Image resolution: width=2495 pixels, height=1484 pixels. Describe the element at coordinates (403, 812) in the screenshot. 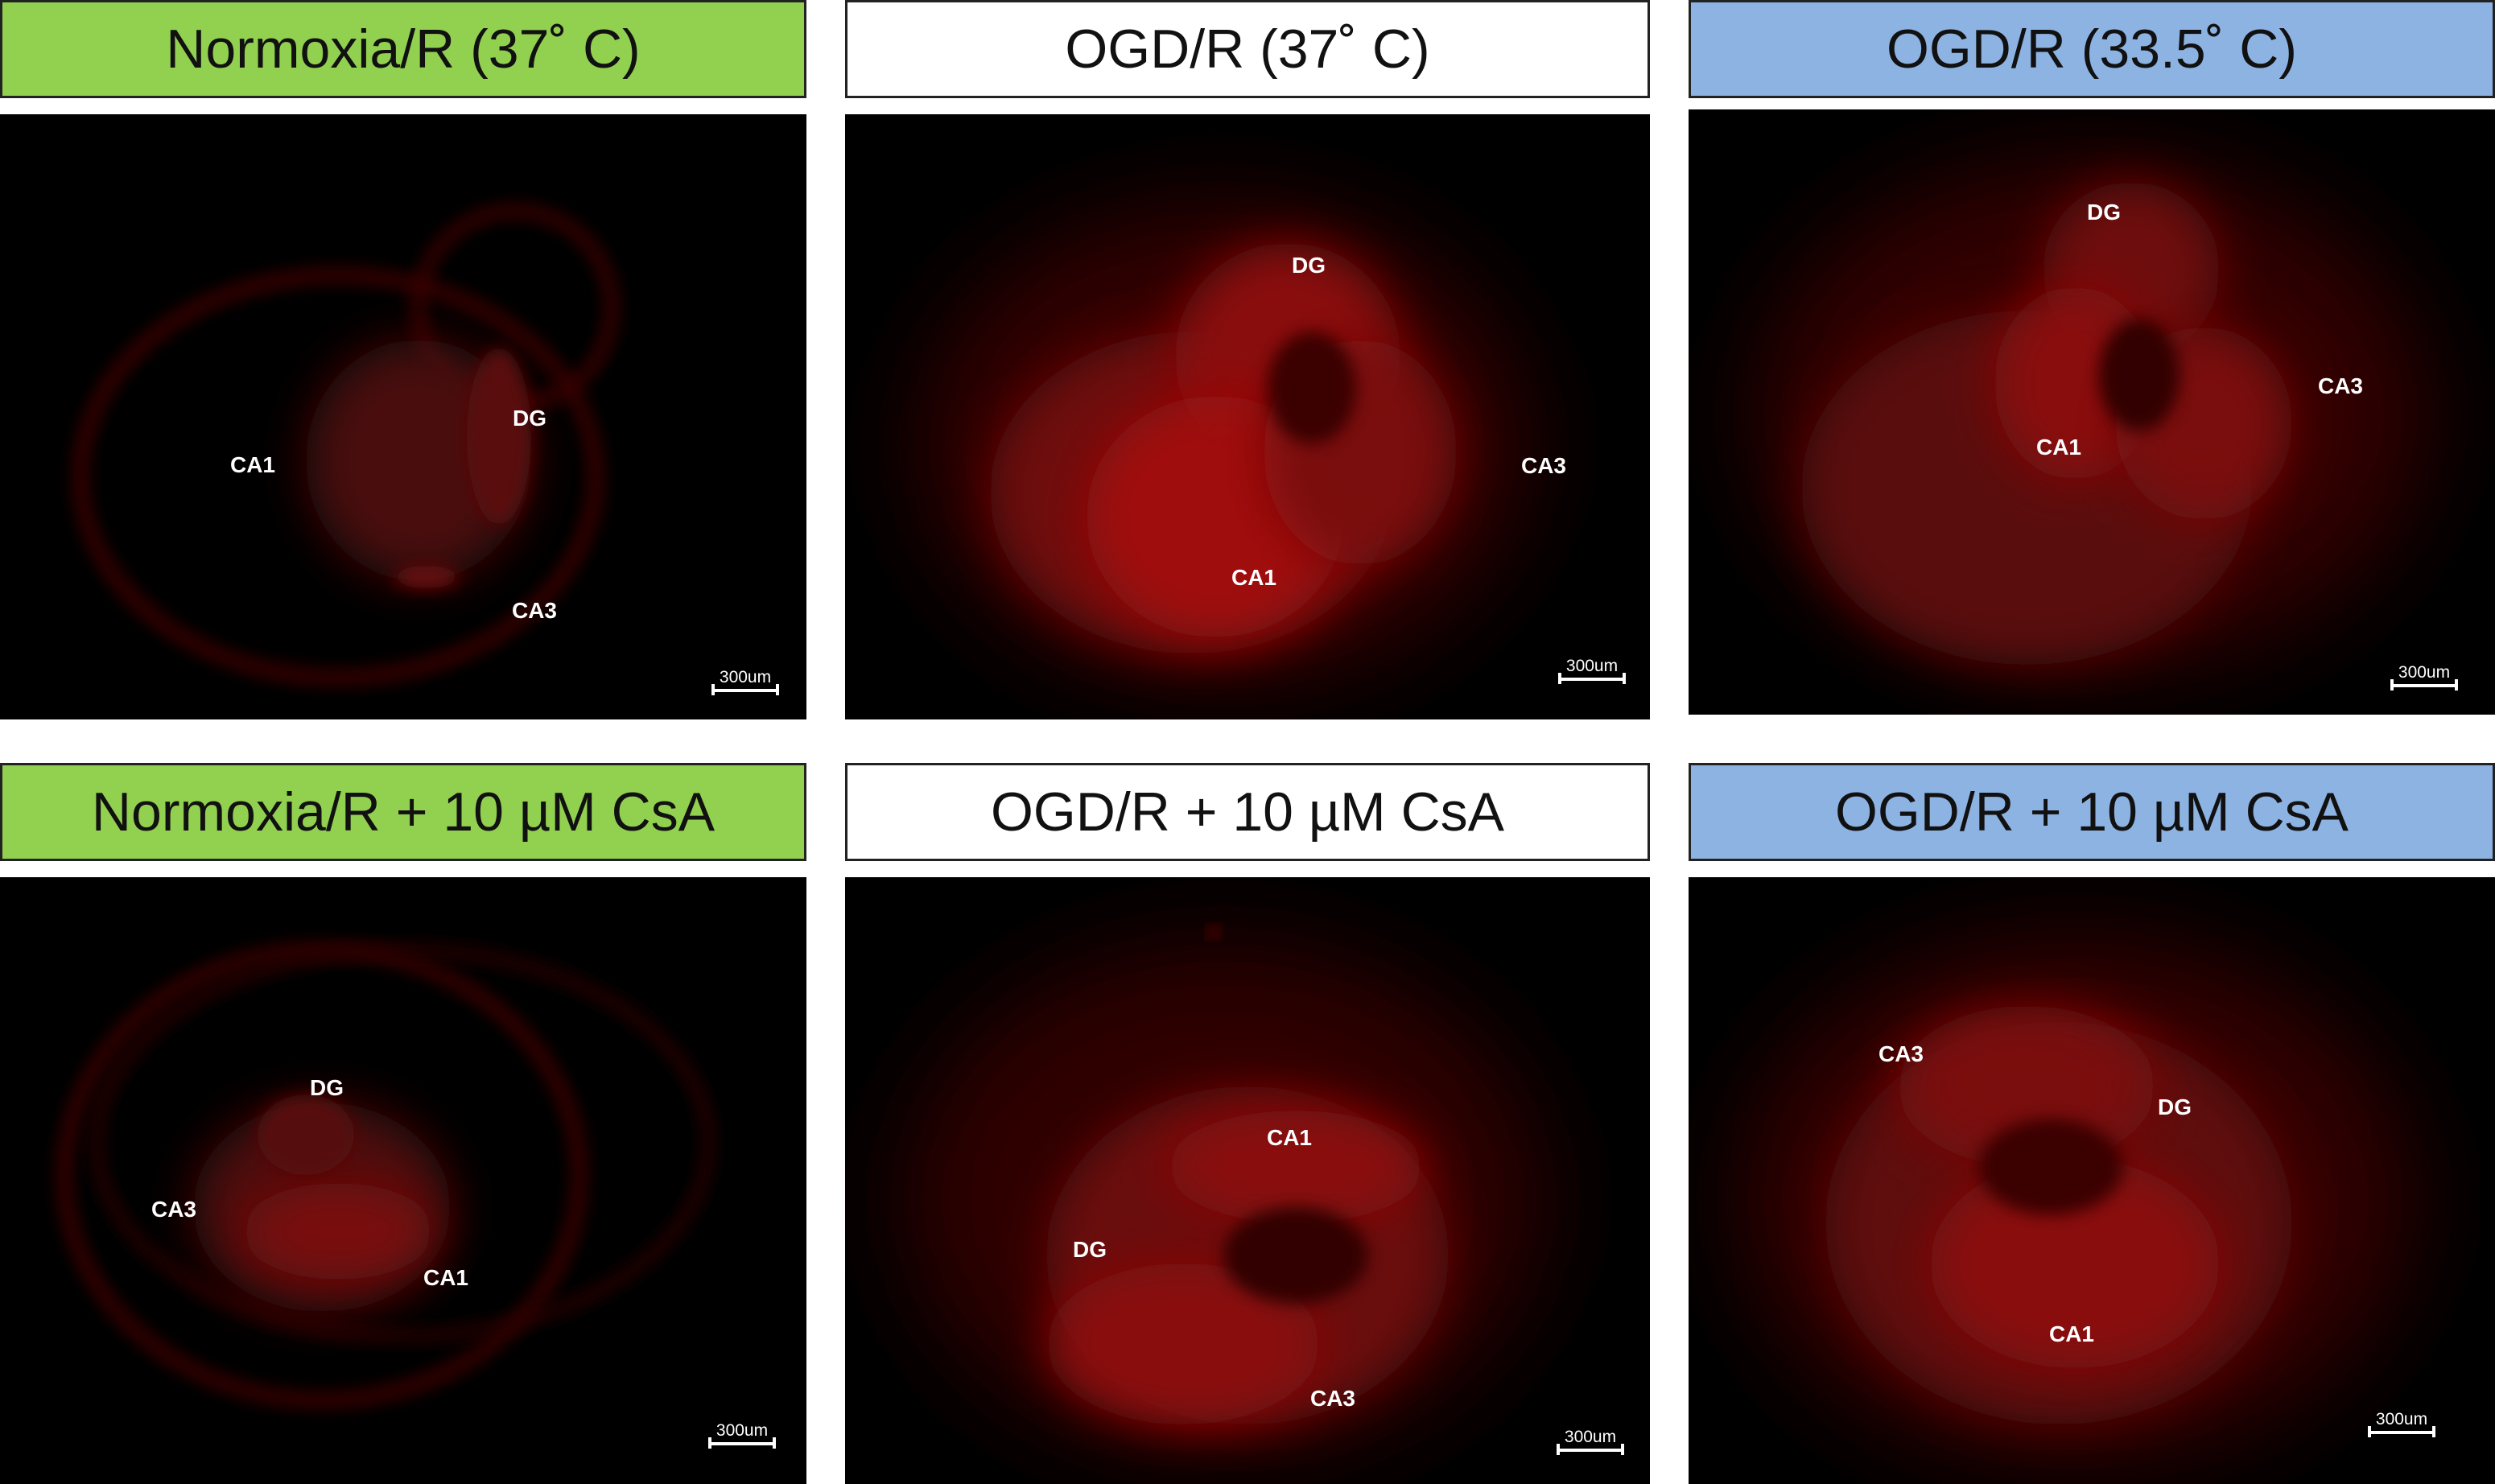

I see `panel-4-title: Normoxia/R + 10 µM CsA` at that location.